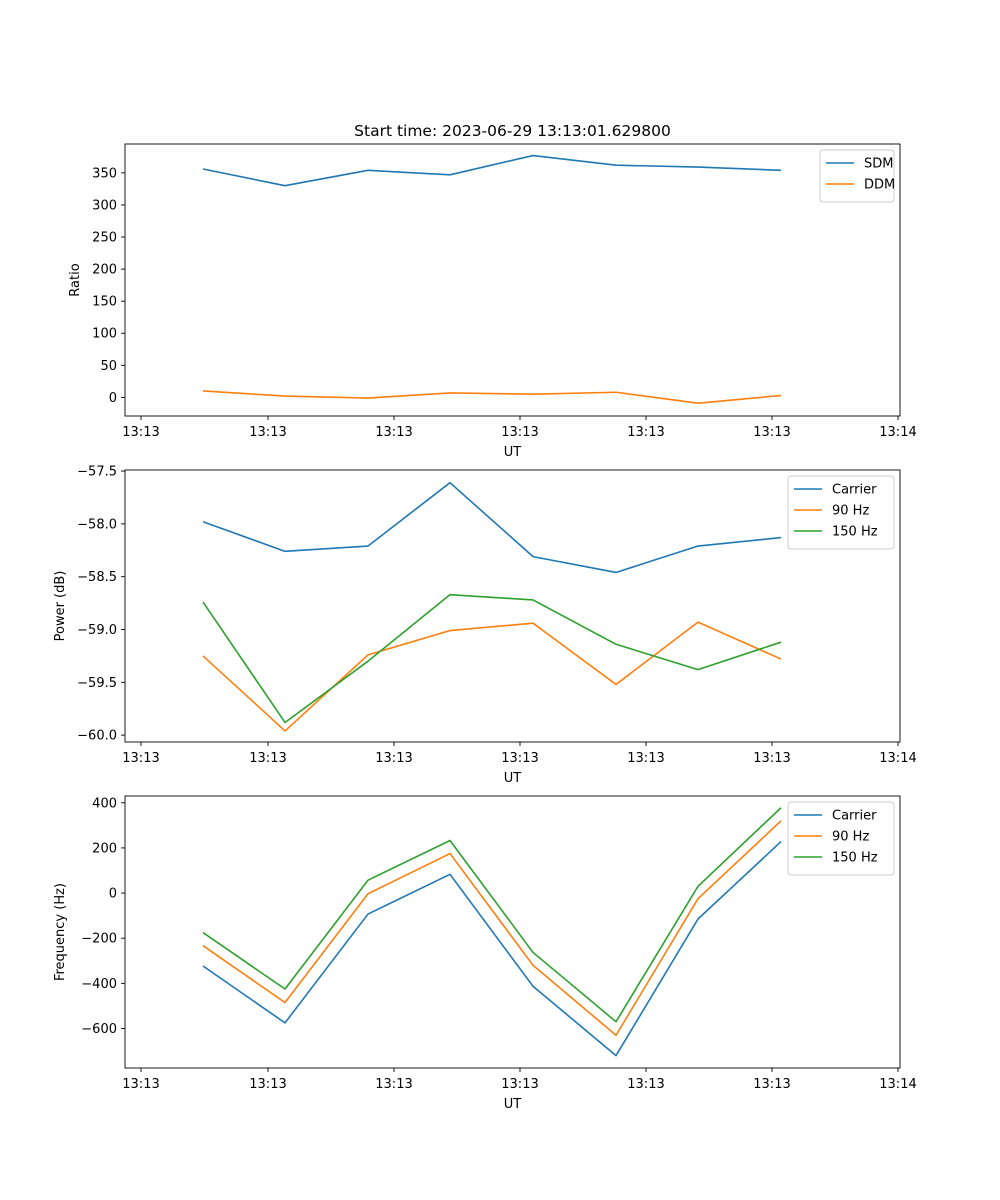 This screenshot has height=1200, width=1000. Describe the element at coordinates (104, 803) in the screenshot. I see `y-tick-label: 400` at that location.